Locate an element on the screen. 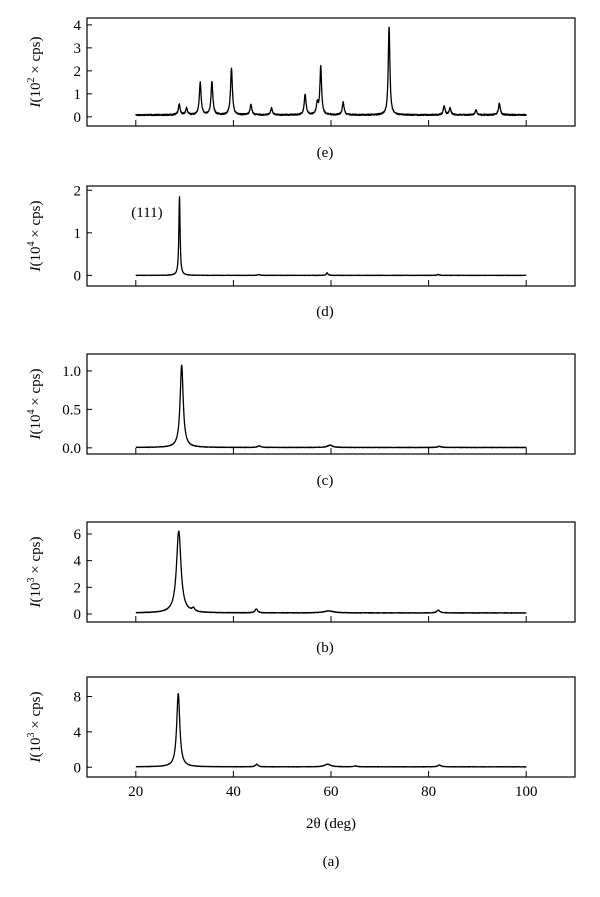  x-tick-label: 40 is located at coordinates (233, 792).